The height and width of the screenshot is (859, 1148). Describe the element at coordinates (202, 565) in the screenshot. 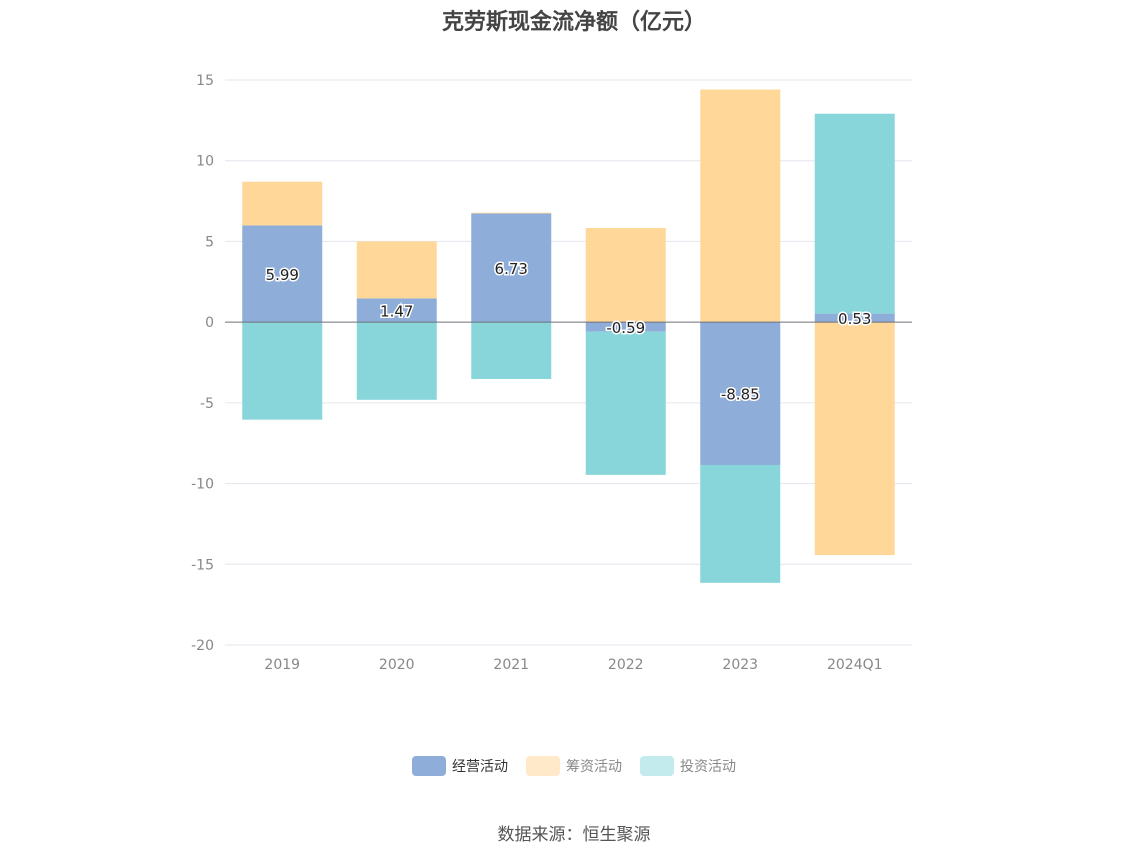

I see `y-tick-label: -15` at that location.